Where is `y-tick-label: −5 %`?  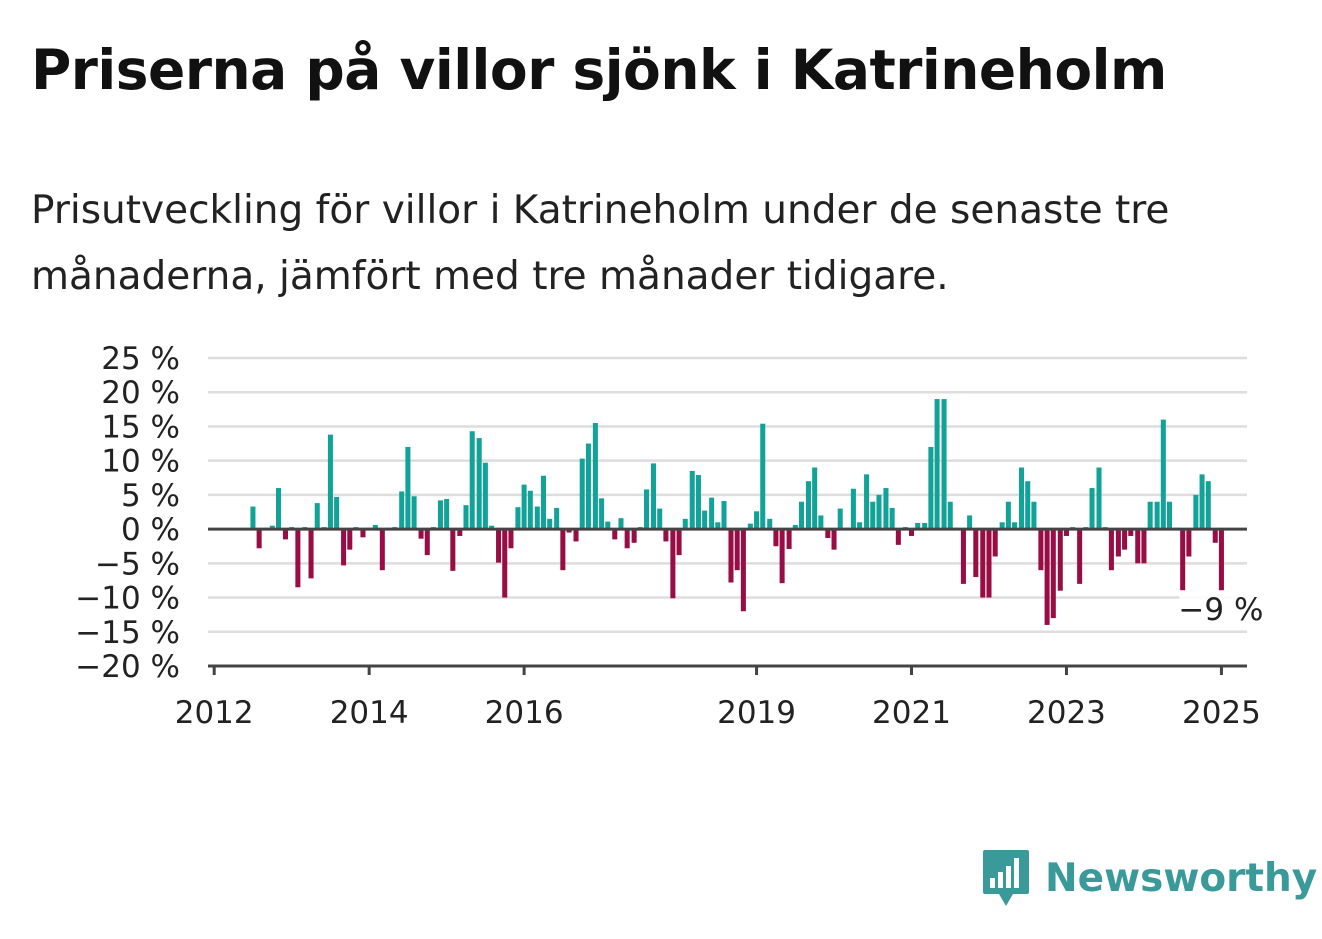 y-tick-label: −5 % is located at coordinates (137, 564).